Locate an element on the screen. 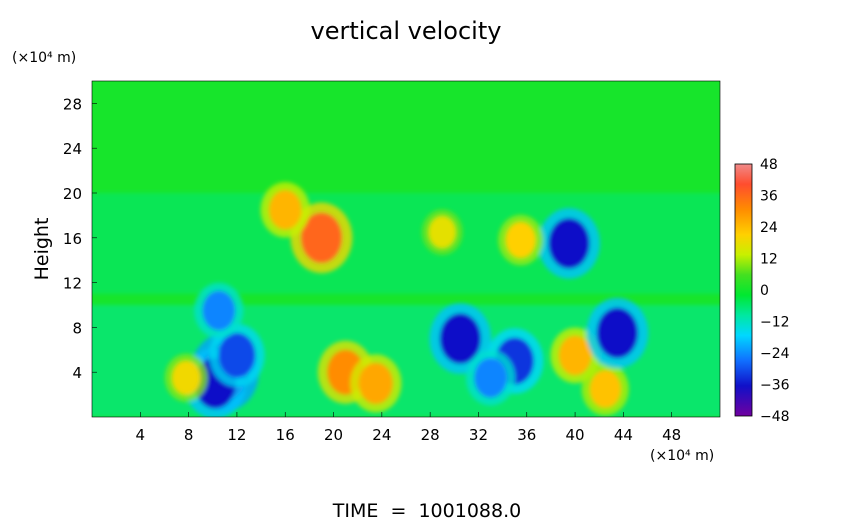 This screenshot has width=854, height=519. colorbar-tick-label: 12 is located at coordinates (769, 260).